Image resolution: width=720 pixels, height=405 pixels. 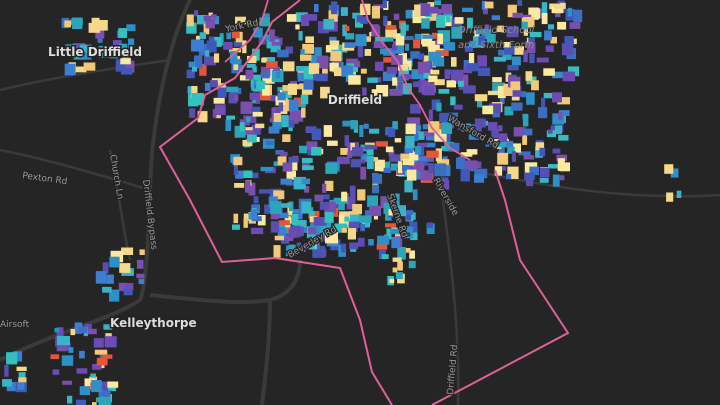 I want to click on place-label: Airsoft, so click(x=15, y=325).